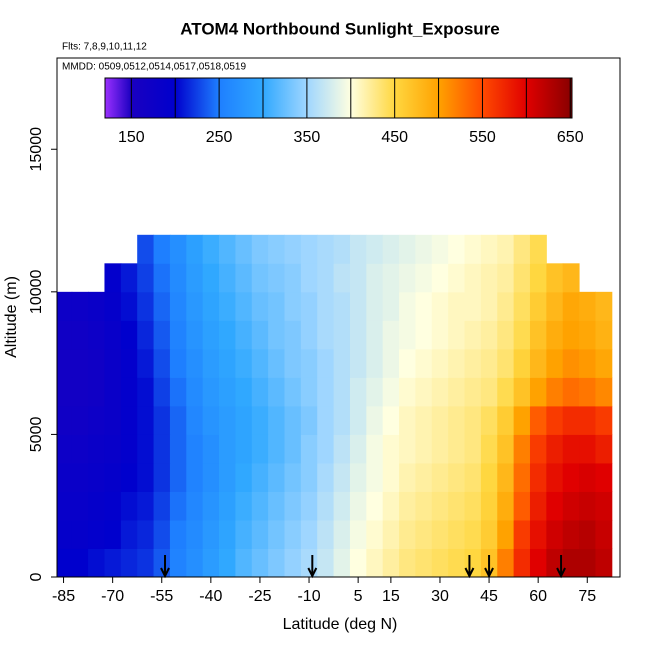  What do you see at coordinates (489, 596) in the screenshot?
I see `x-tick-label: 45` at bounding box center [489, 596].